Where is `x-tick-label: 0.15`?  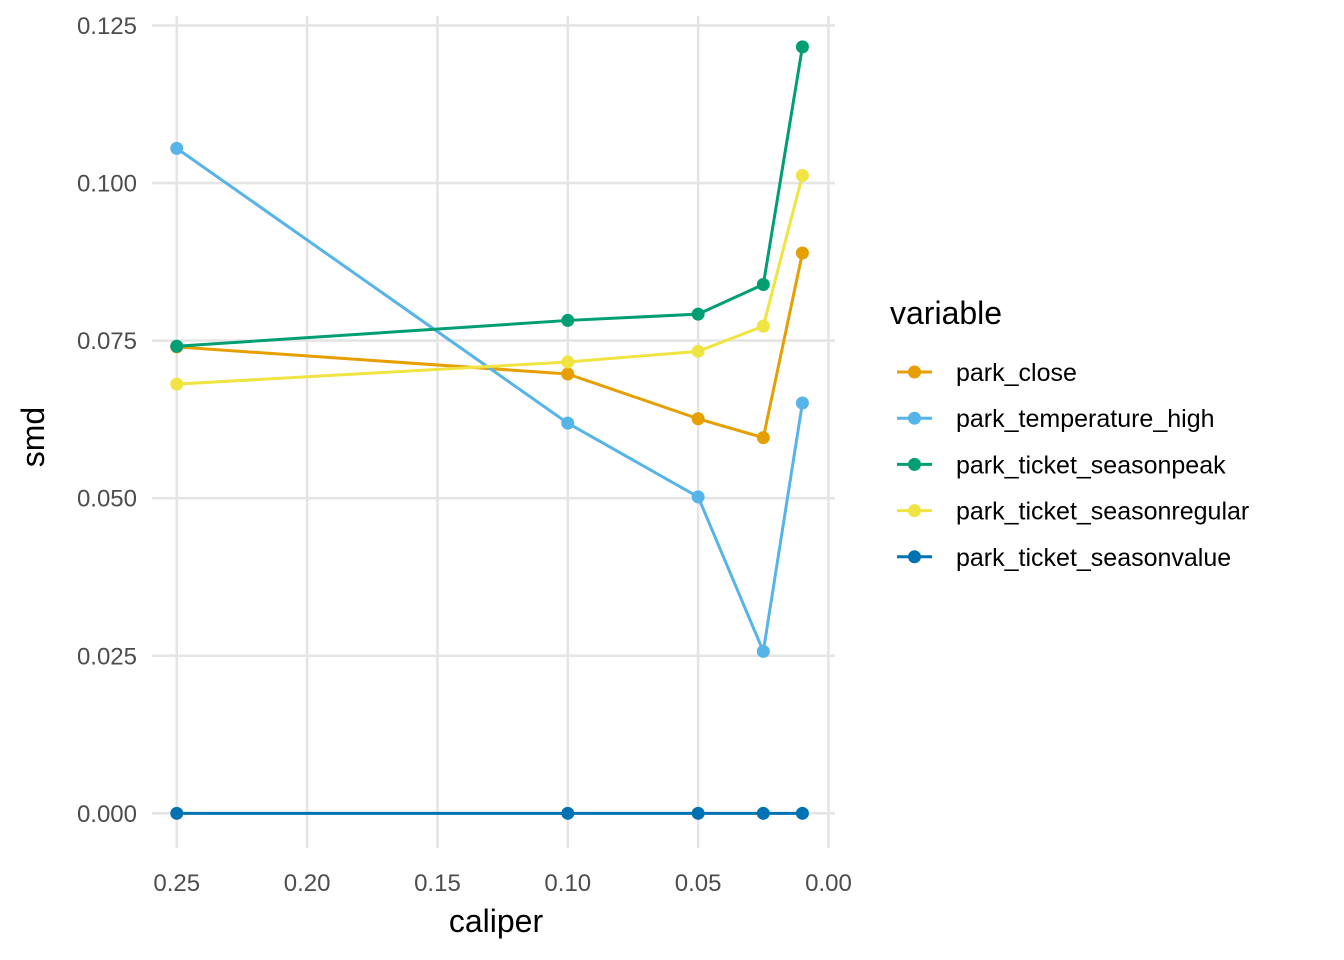
x-tick-label: 0.15 is located at coordinates (437, 883).